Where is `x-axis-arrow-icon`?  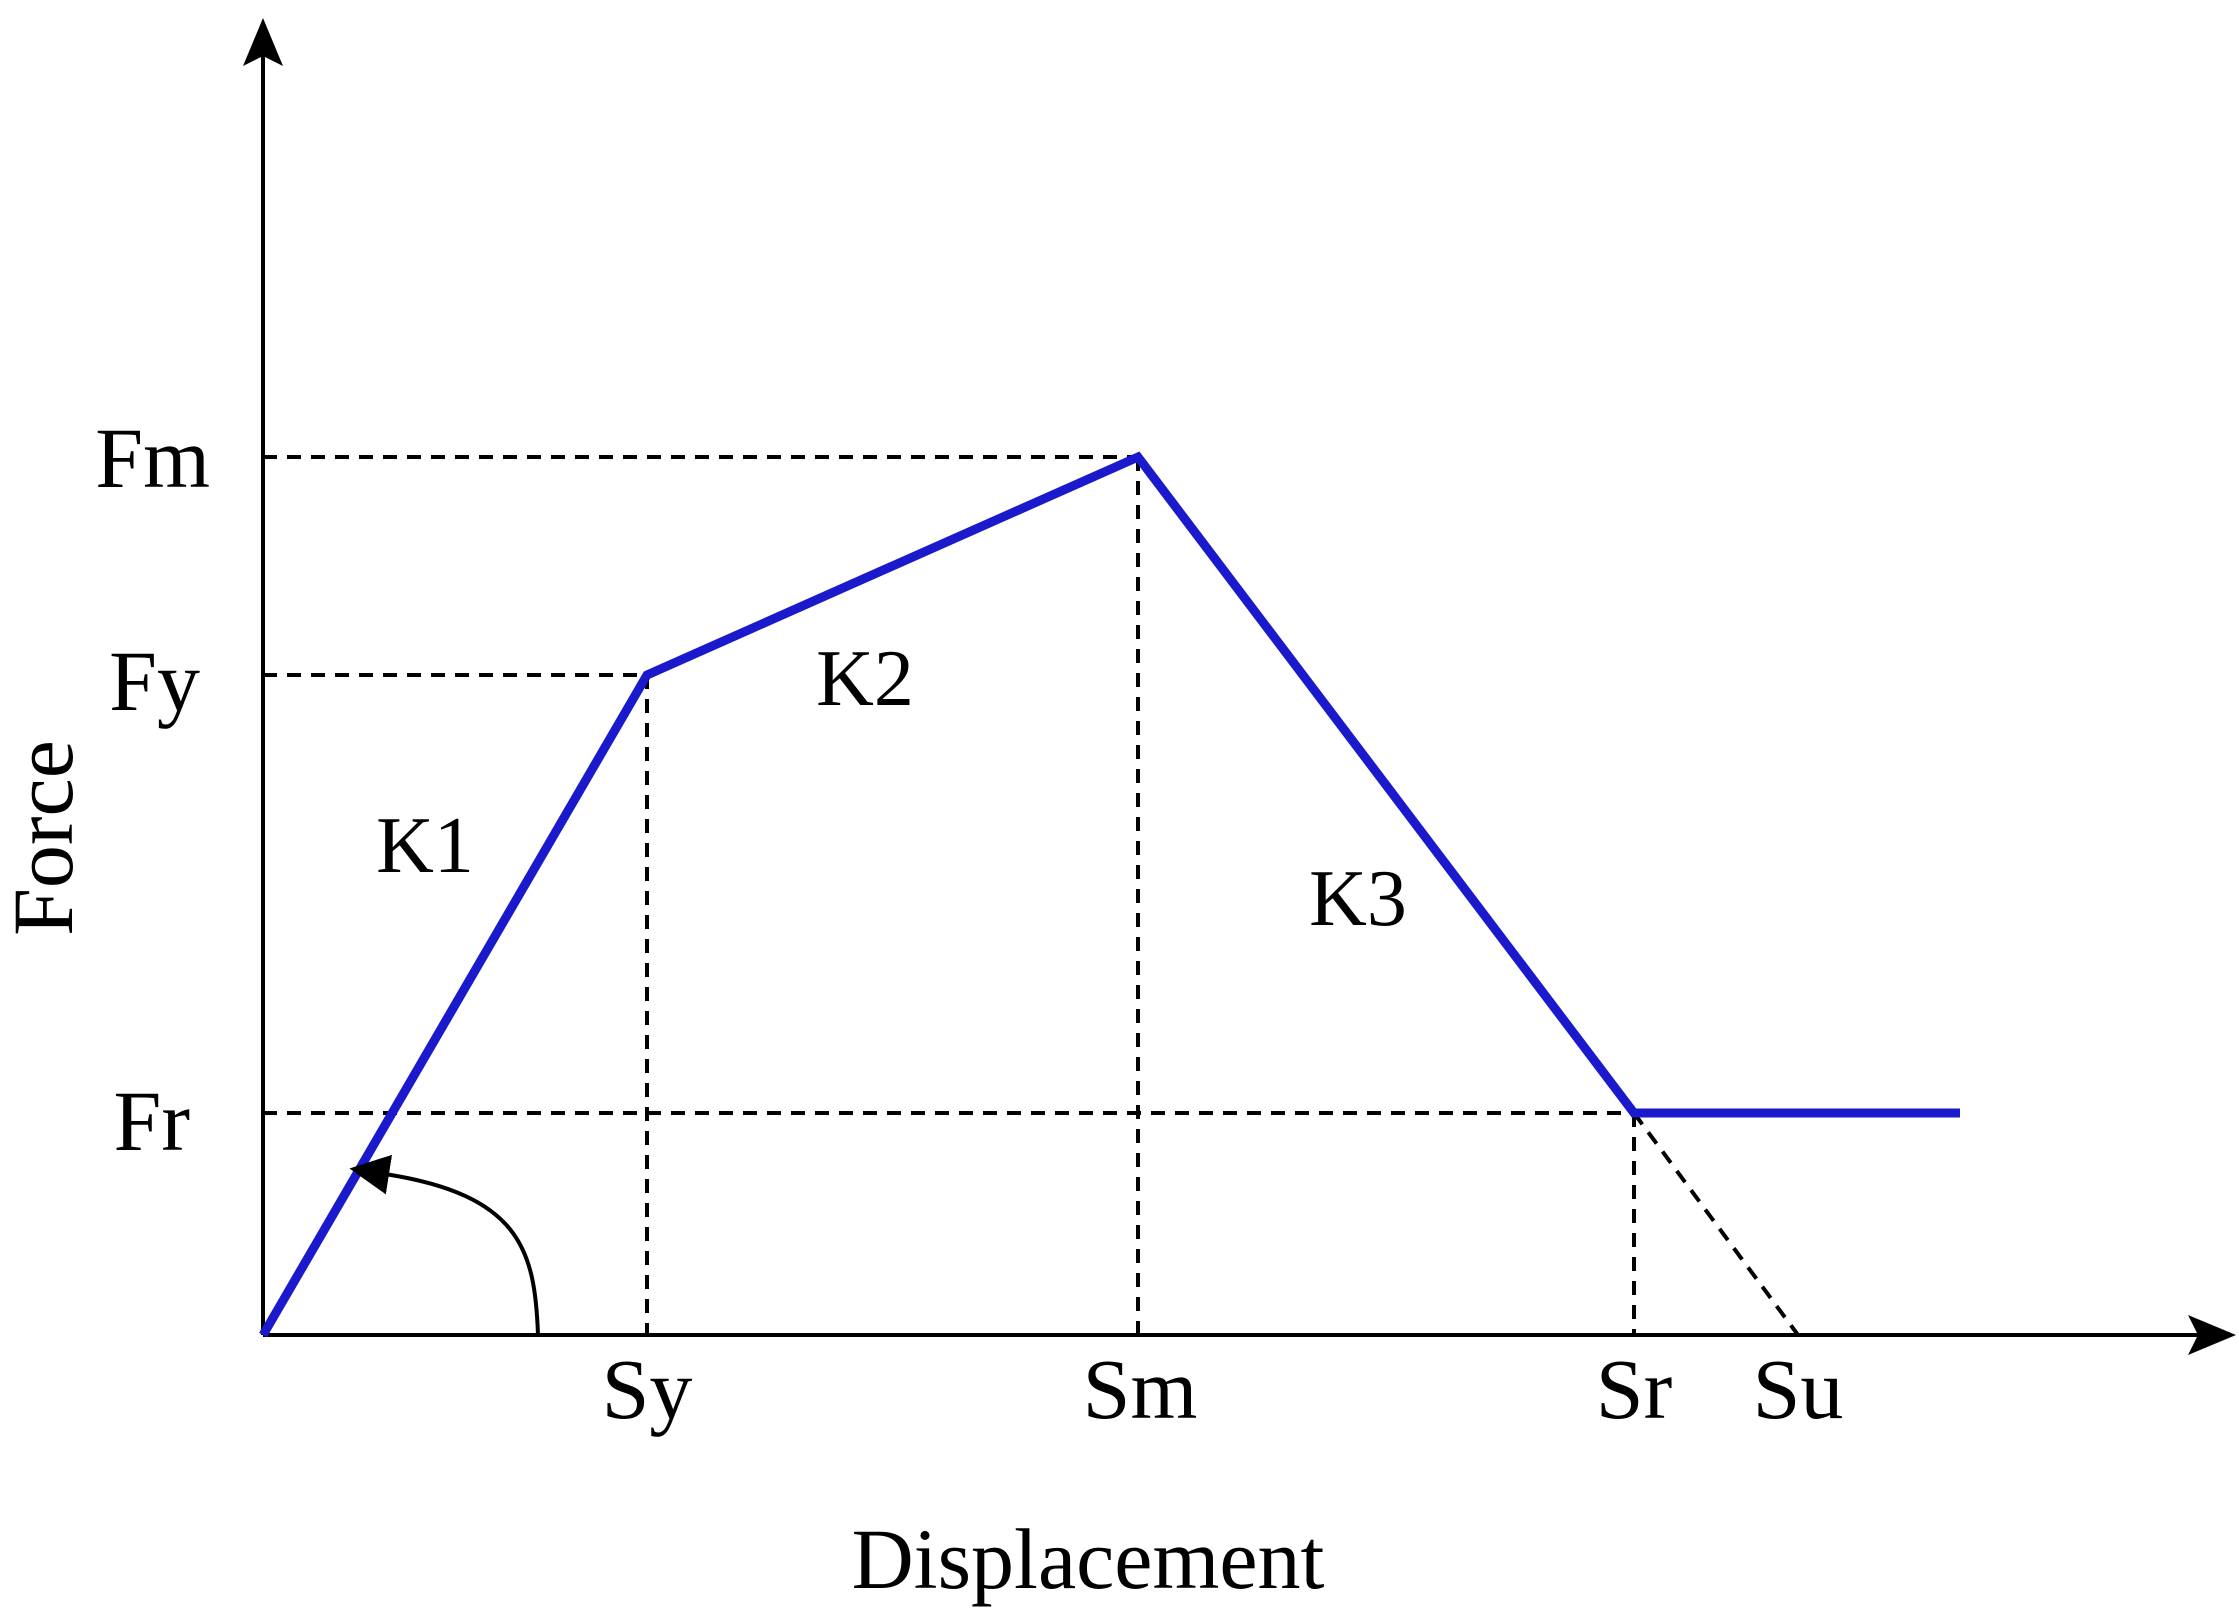
x-axis-arrow-icon is located at coordinates (2212, 1335).